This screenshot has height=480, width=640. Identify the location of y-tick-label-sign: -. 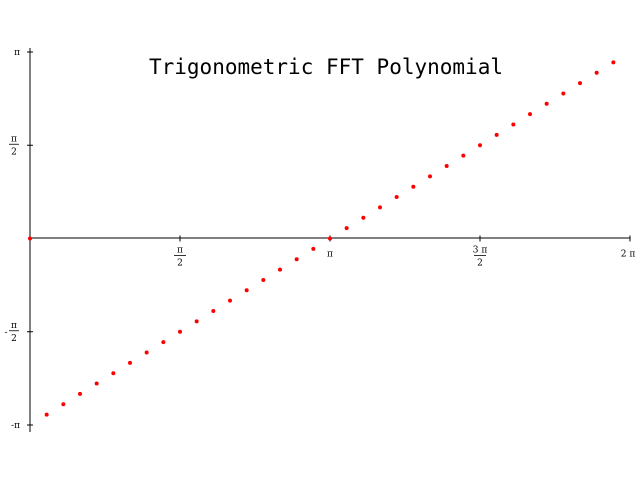
(5, 333).